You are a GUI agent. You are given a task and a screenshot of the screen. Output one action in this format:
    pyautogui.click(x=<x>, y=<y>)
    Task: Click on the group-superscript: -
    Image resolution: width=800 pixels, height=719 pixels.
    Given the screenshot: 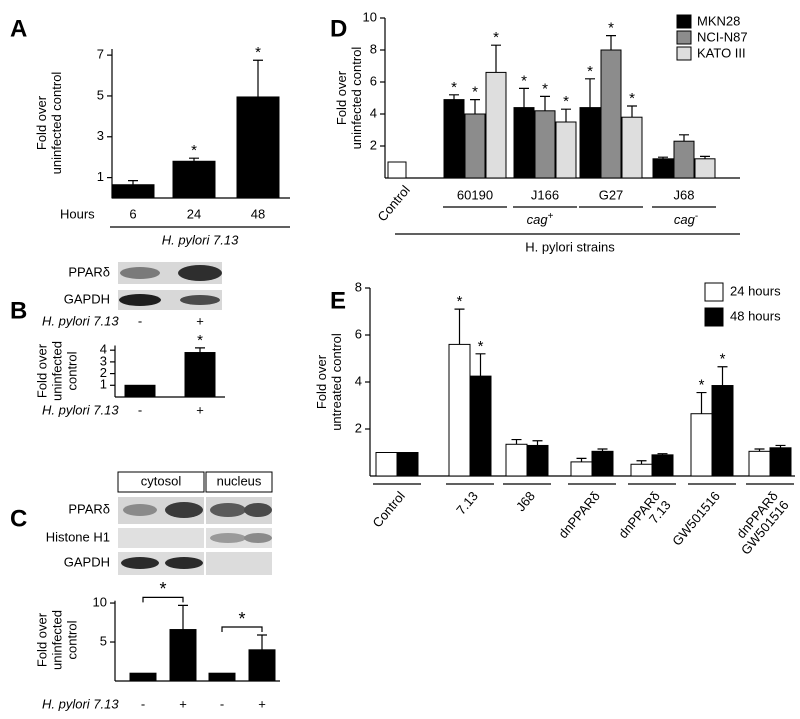 What is the action you would take?
    pyautogui.click(x=696, y=216)
    